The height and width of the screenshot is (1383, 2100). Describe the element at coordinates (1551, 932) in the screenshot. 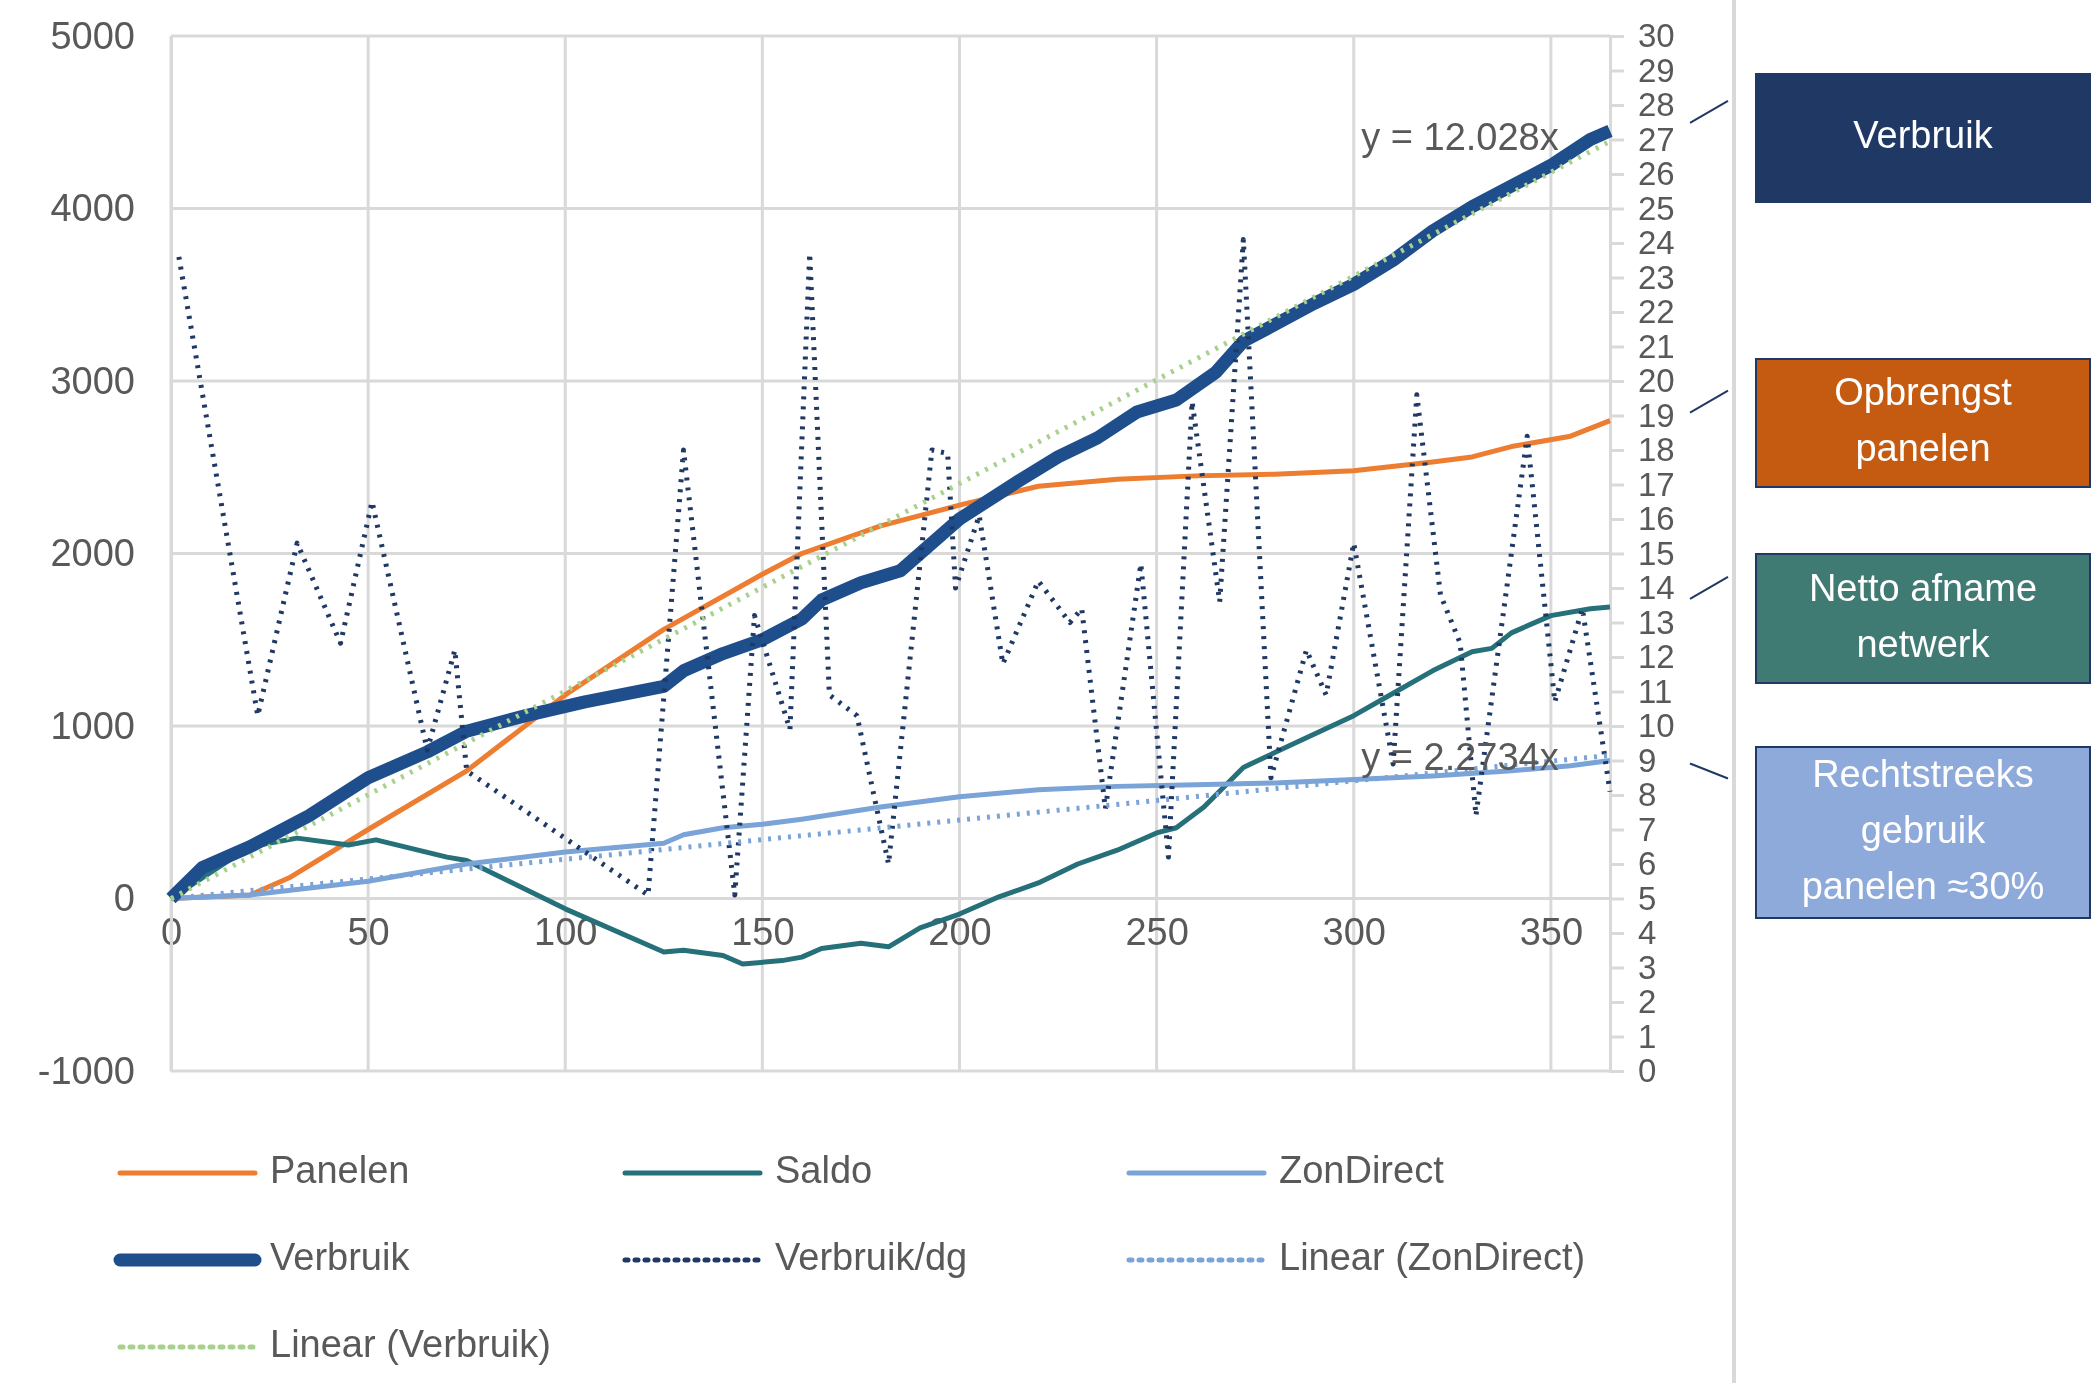

I see `x-tick-label: 350` at that location.